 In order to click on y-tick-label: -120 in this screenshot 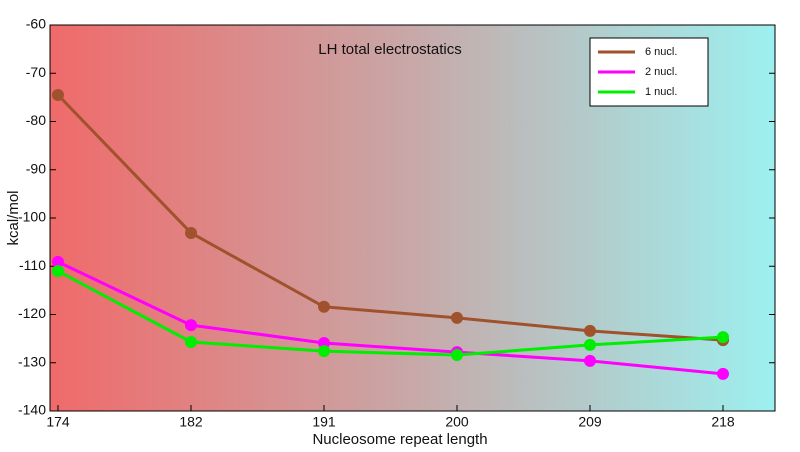, I will do `click(32, 313)`.